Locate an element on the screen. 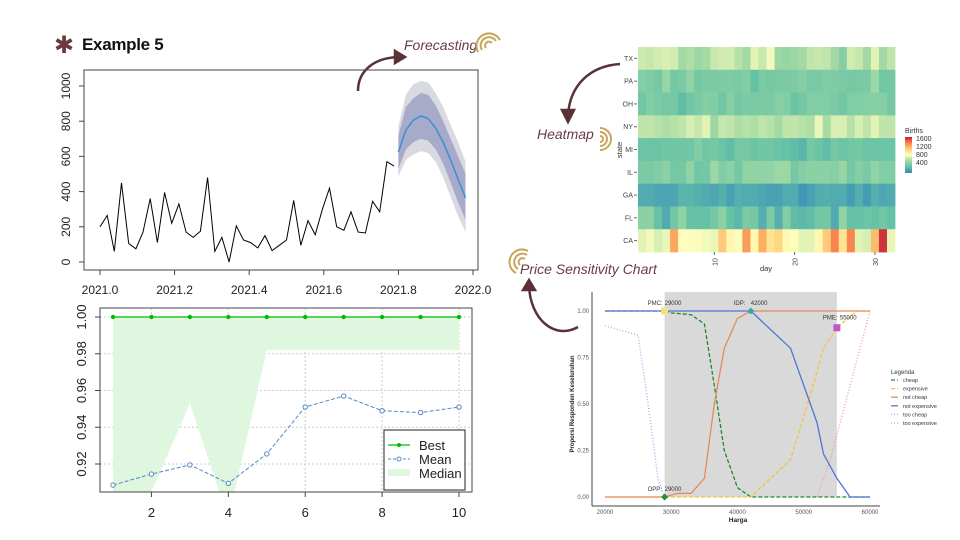 The height and width of the screenshot is (540, 960). legend-label: too expensive is located at coordinates (920, 424).